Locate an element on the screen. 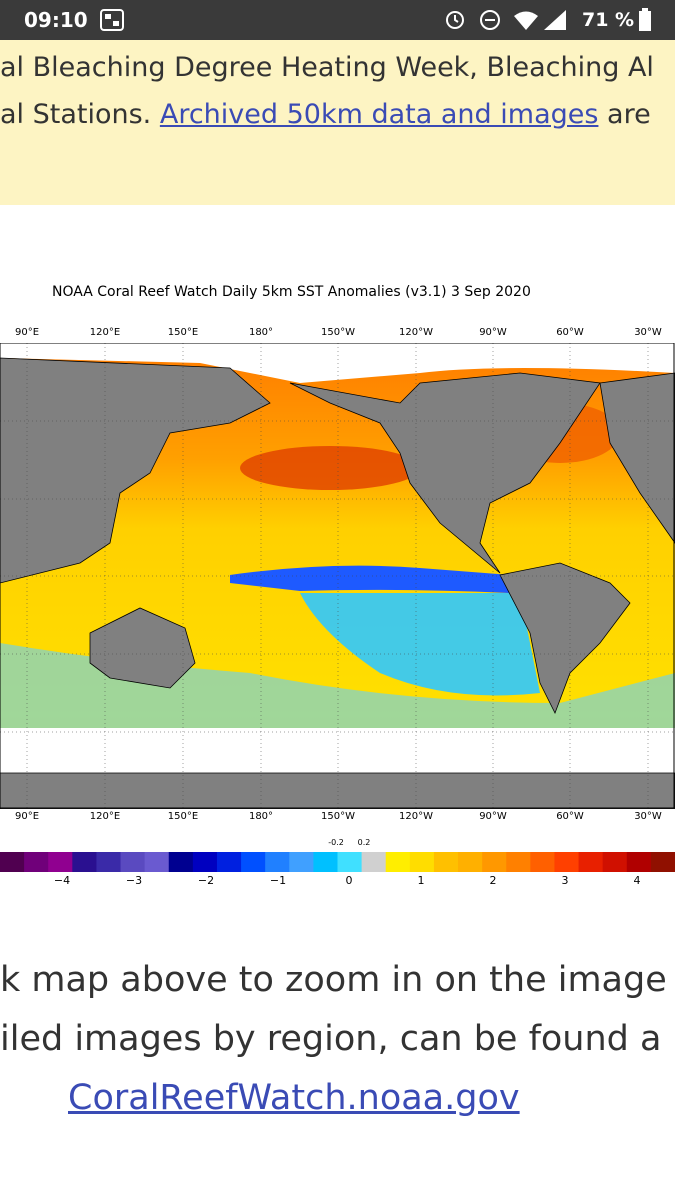 This screenshot has height=1200, width=675. crw-link: CoralReefWatch.noaa.gov is located at coordinates (294, 1098).